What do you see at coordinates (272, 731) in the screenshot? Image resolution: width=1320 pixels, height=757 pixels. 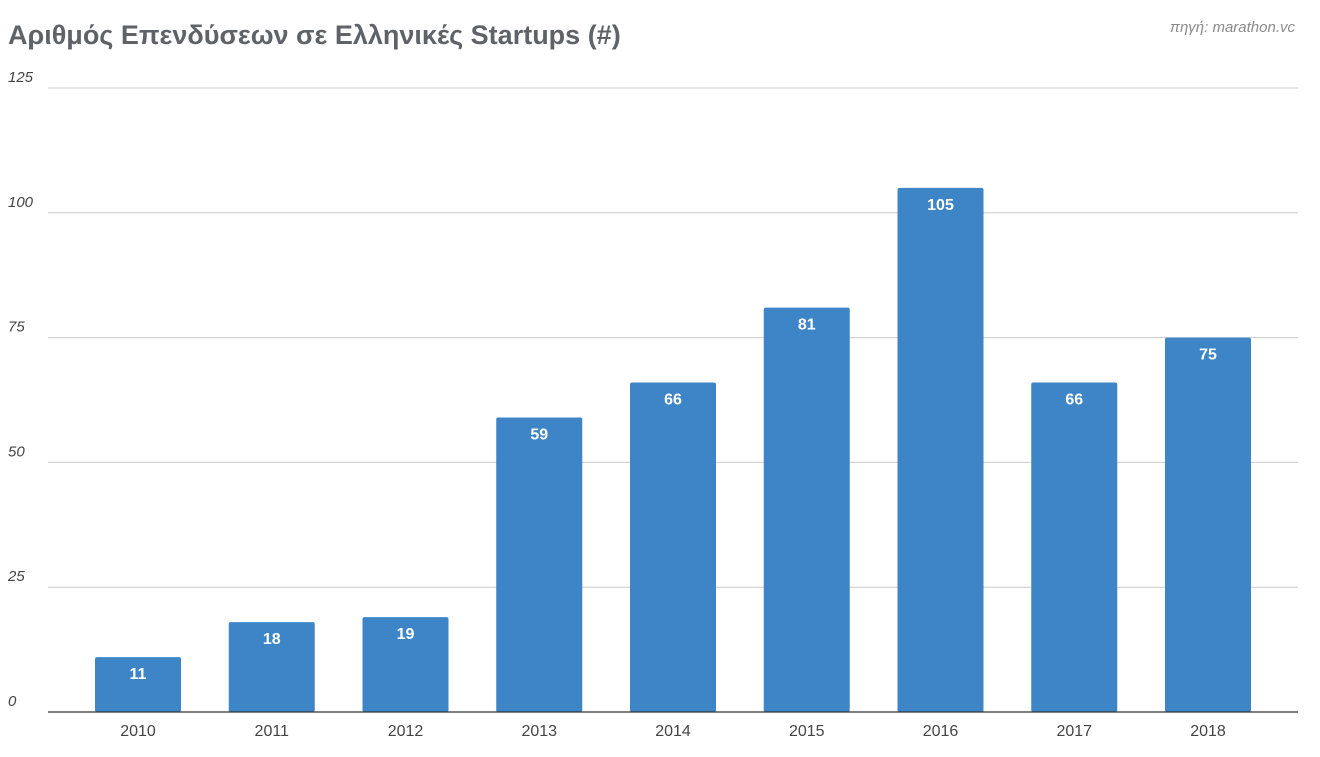 I see `x-tick-label: 2011` at bounding box center [272, 731].